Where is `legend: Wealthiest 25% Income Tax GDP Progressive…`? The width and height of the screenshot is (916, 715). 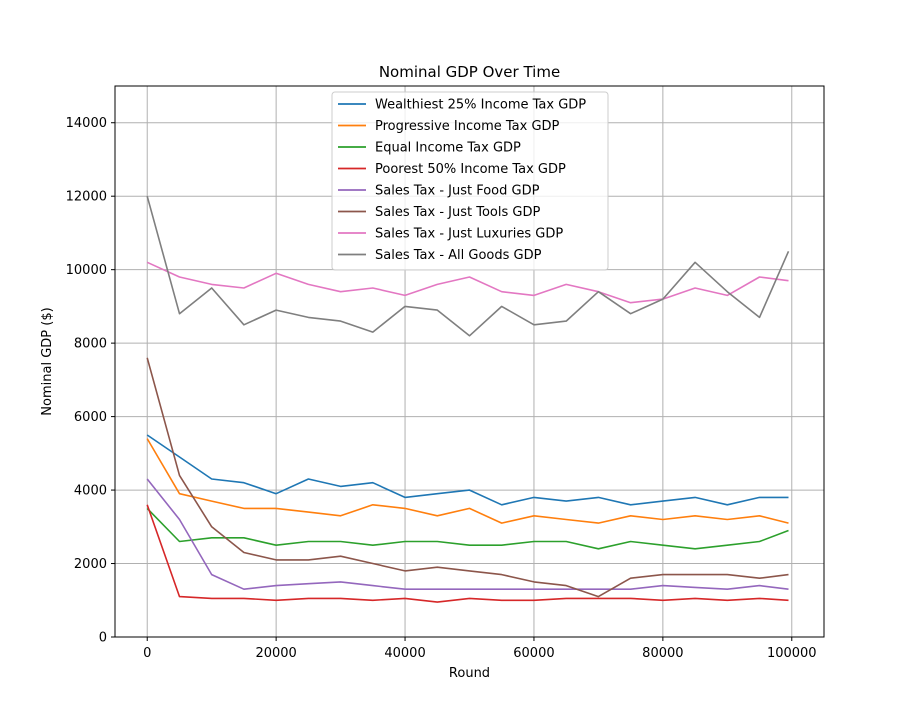
legend: Wealthiest 25% Income Tax GDP Progressive… is located at coordinates (470, 181).